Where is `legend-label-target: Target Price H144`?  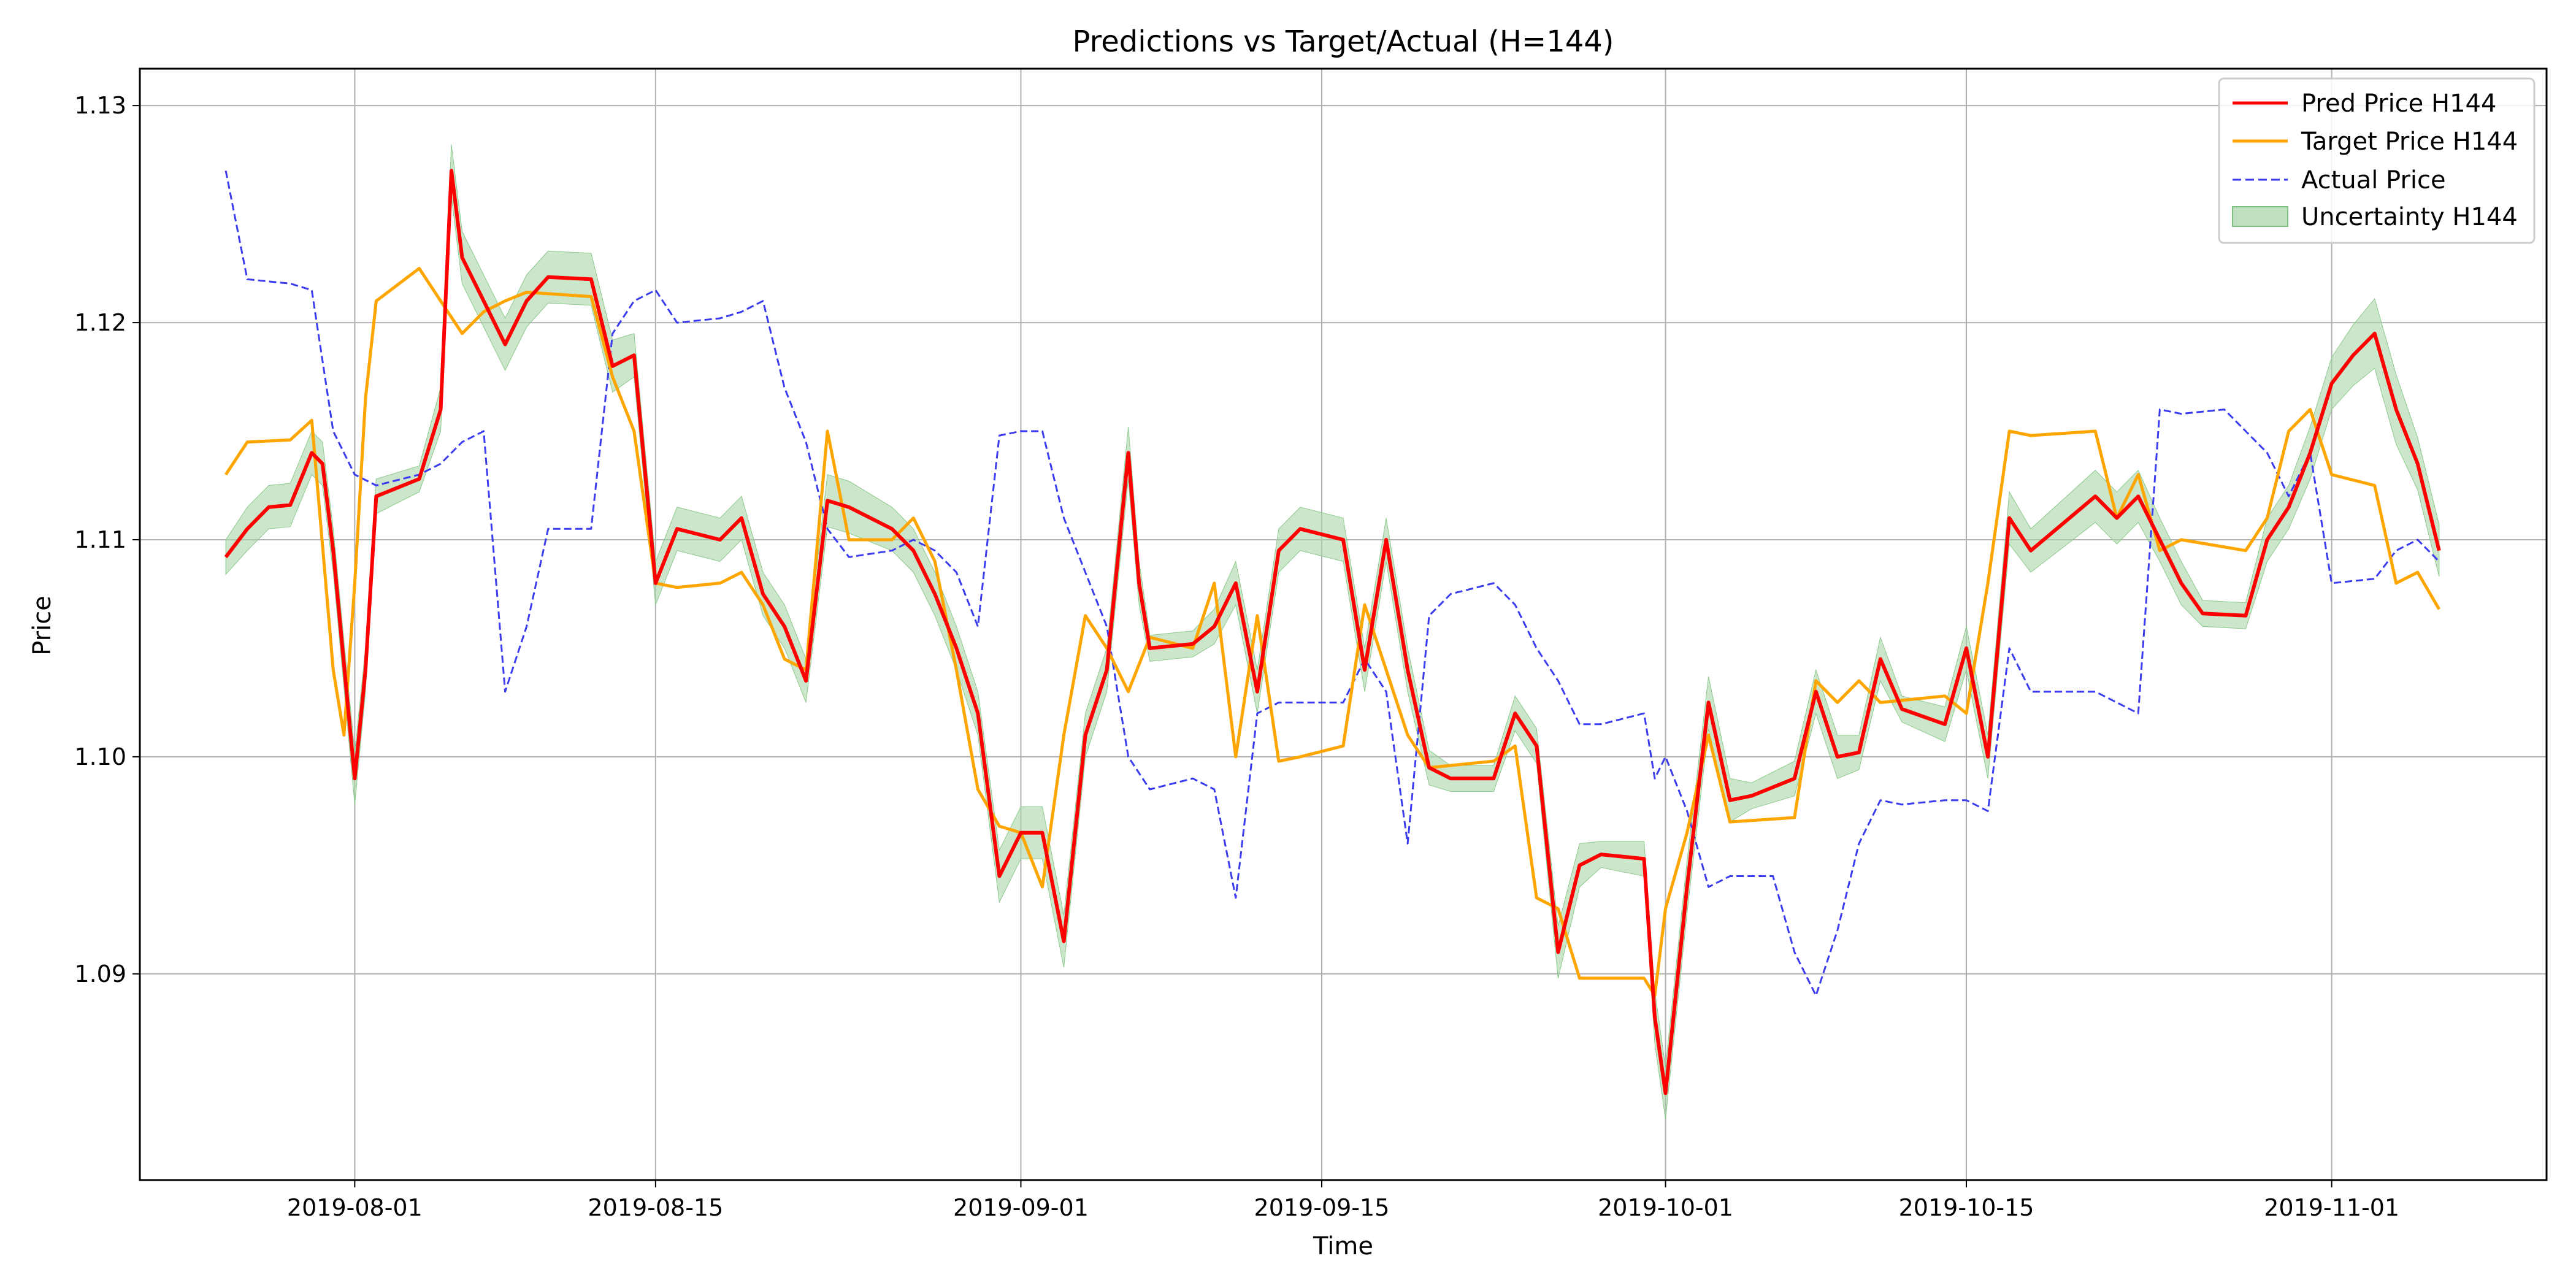 legend-label-target: Target Price H144 is located at coordinates (2409, 142).